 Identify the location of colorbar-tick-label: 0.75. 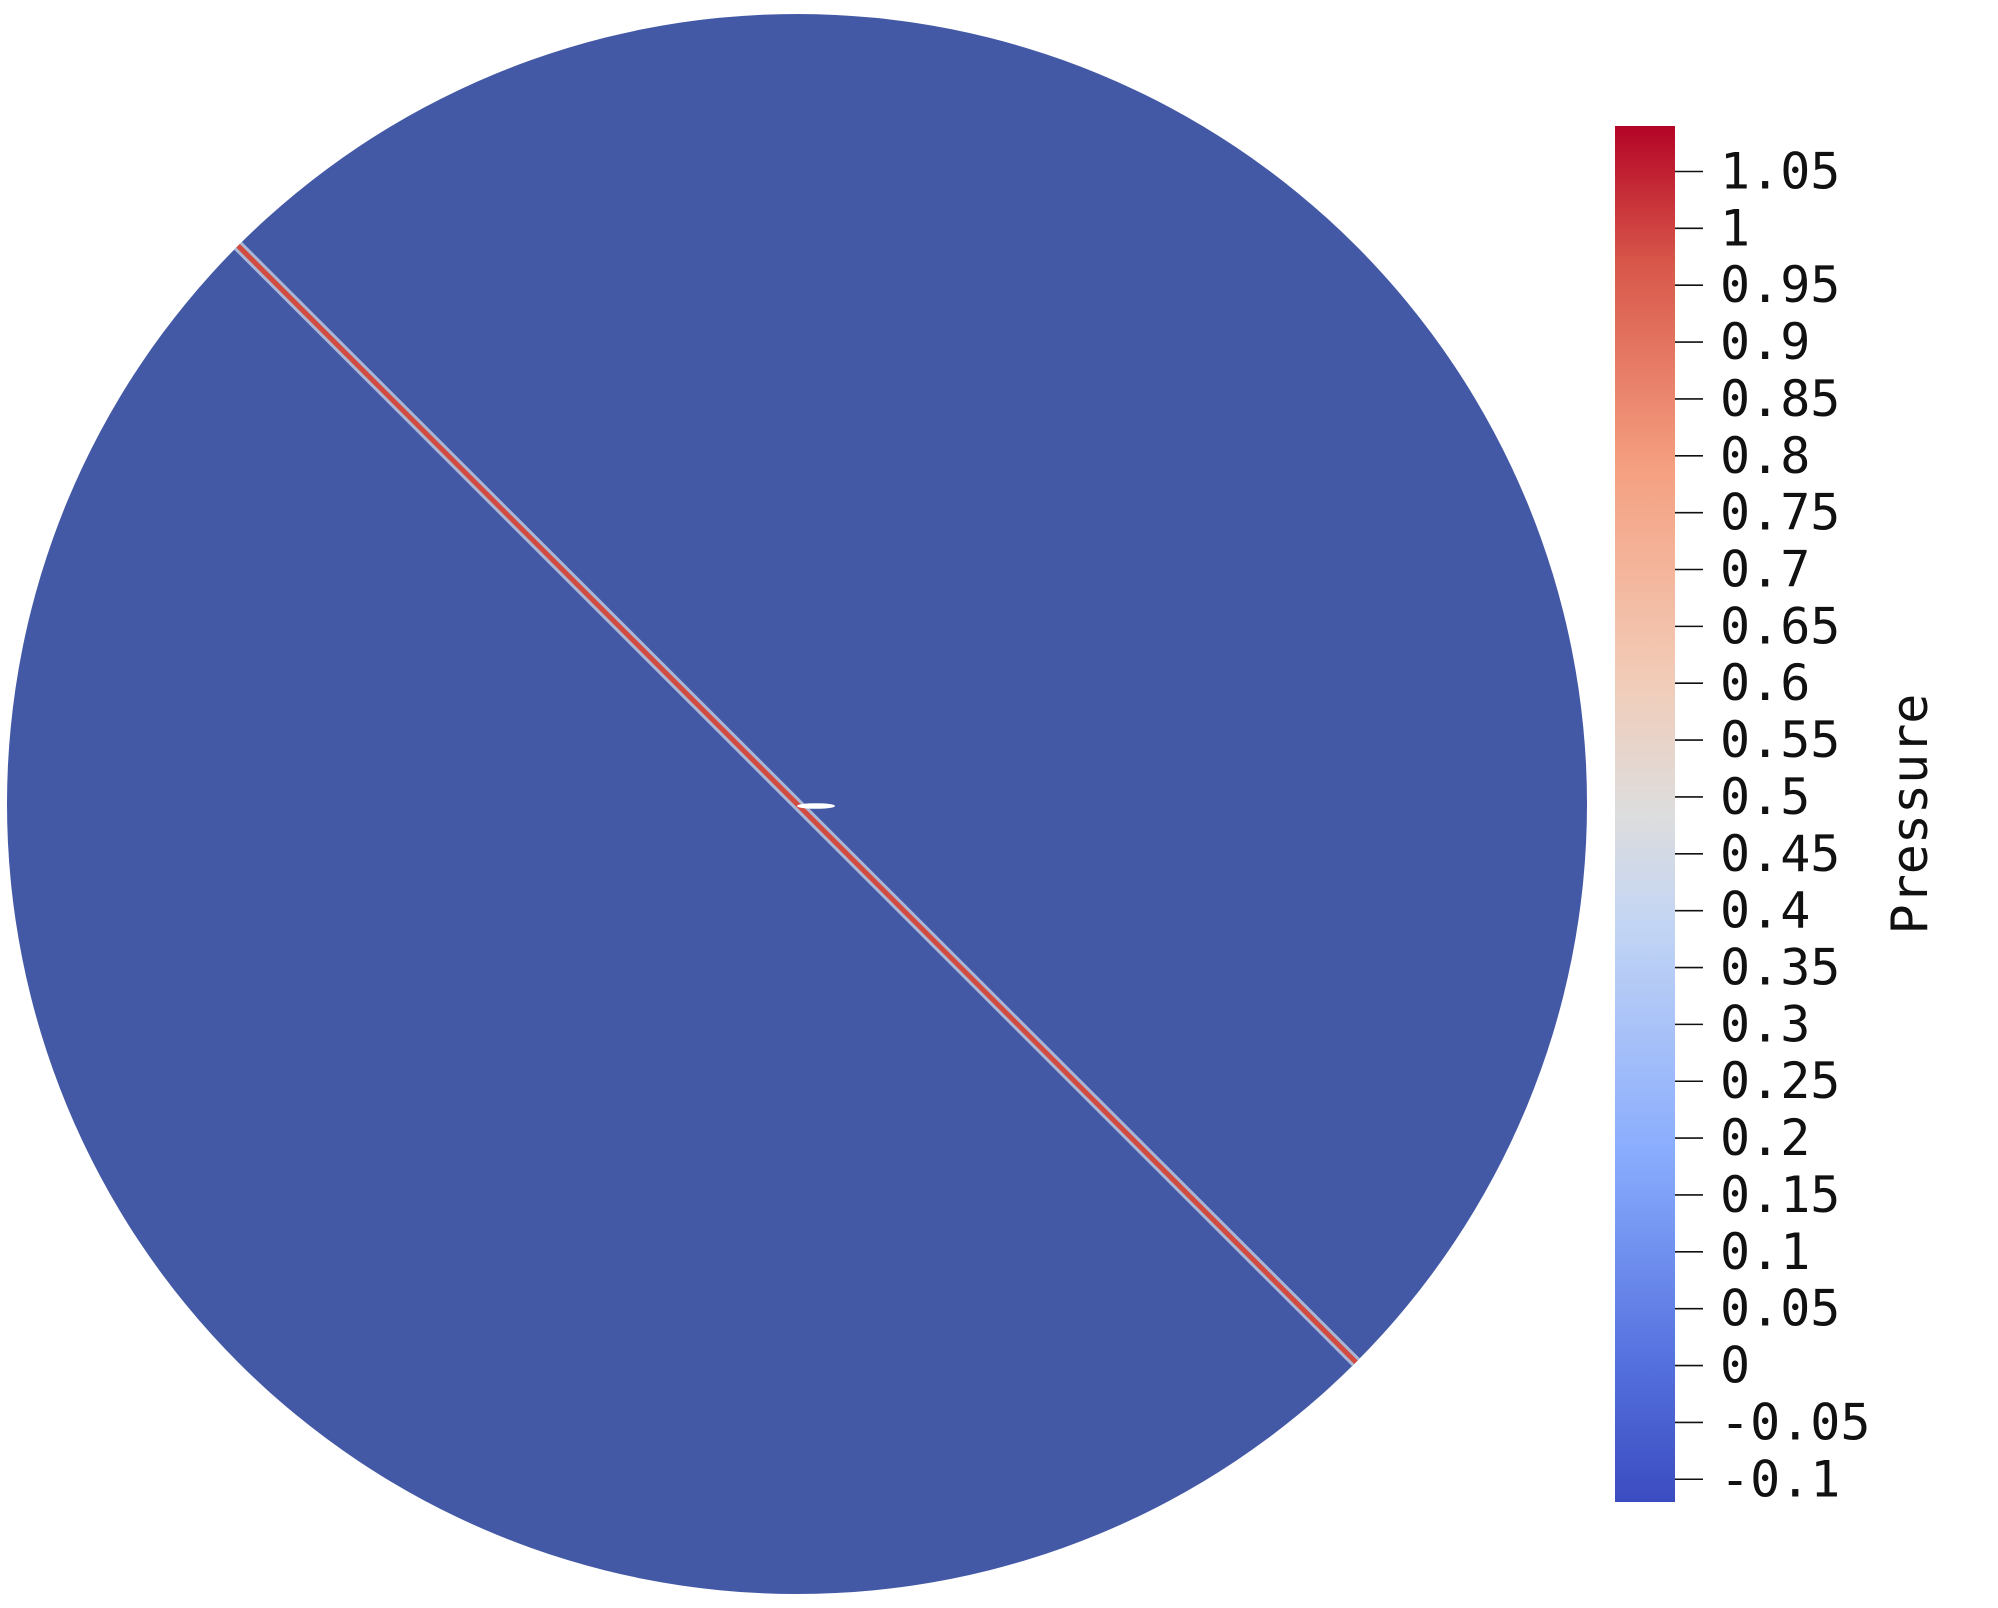
(1780, 513).